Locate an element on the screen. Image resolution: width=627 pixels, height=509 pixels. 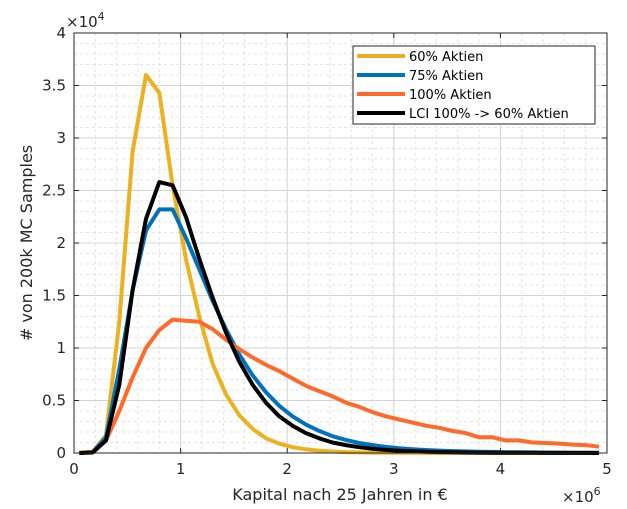
y-tick-label: 1.5 is located at coordinates (54, 296).